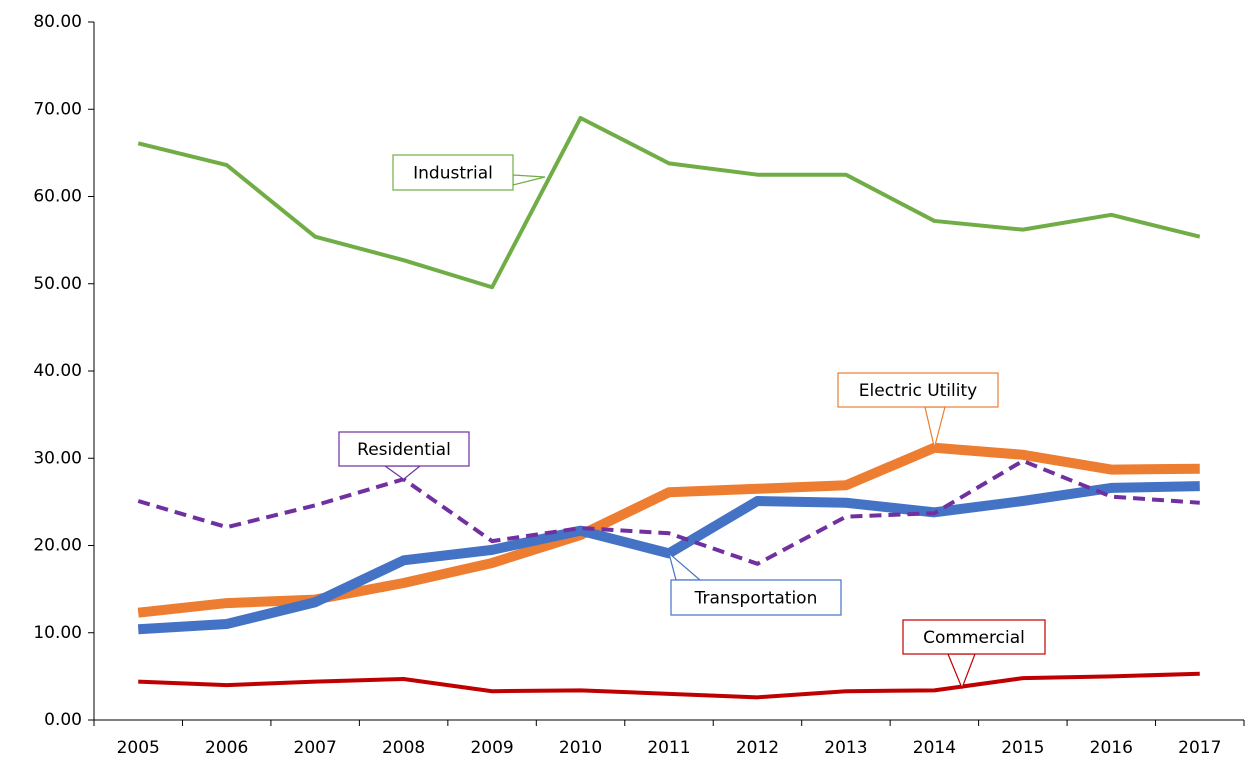  What do you see at coordinates (138, 748) in the screenshot?
I see `x-tick-label: 2005` at bounding box center [138, 748].